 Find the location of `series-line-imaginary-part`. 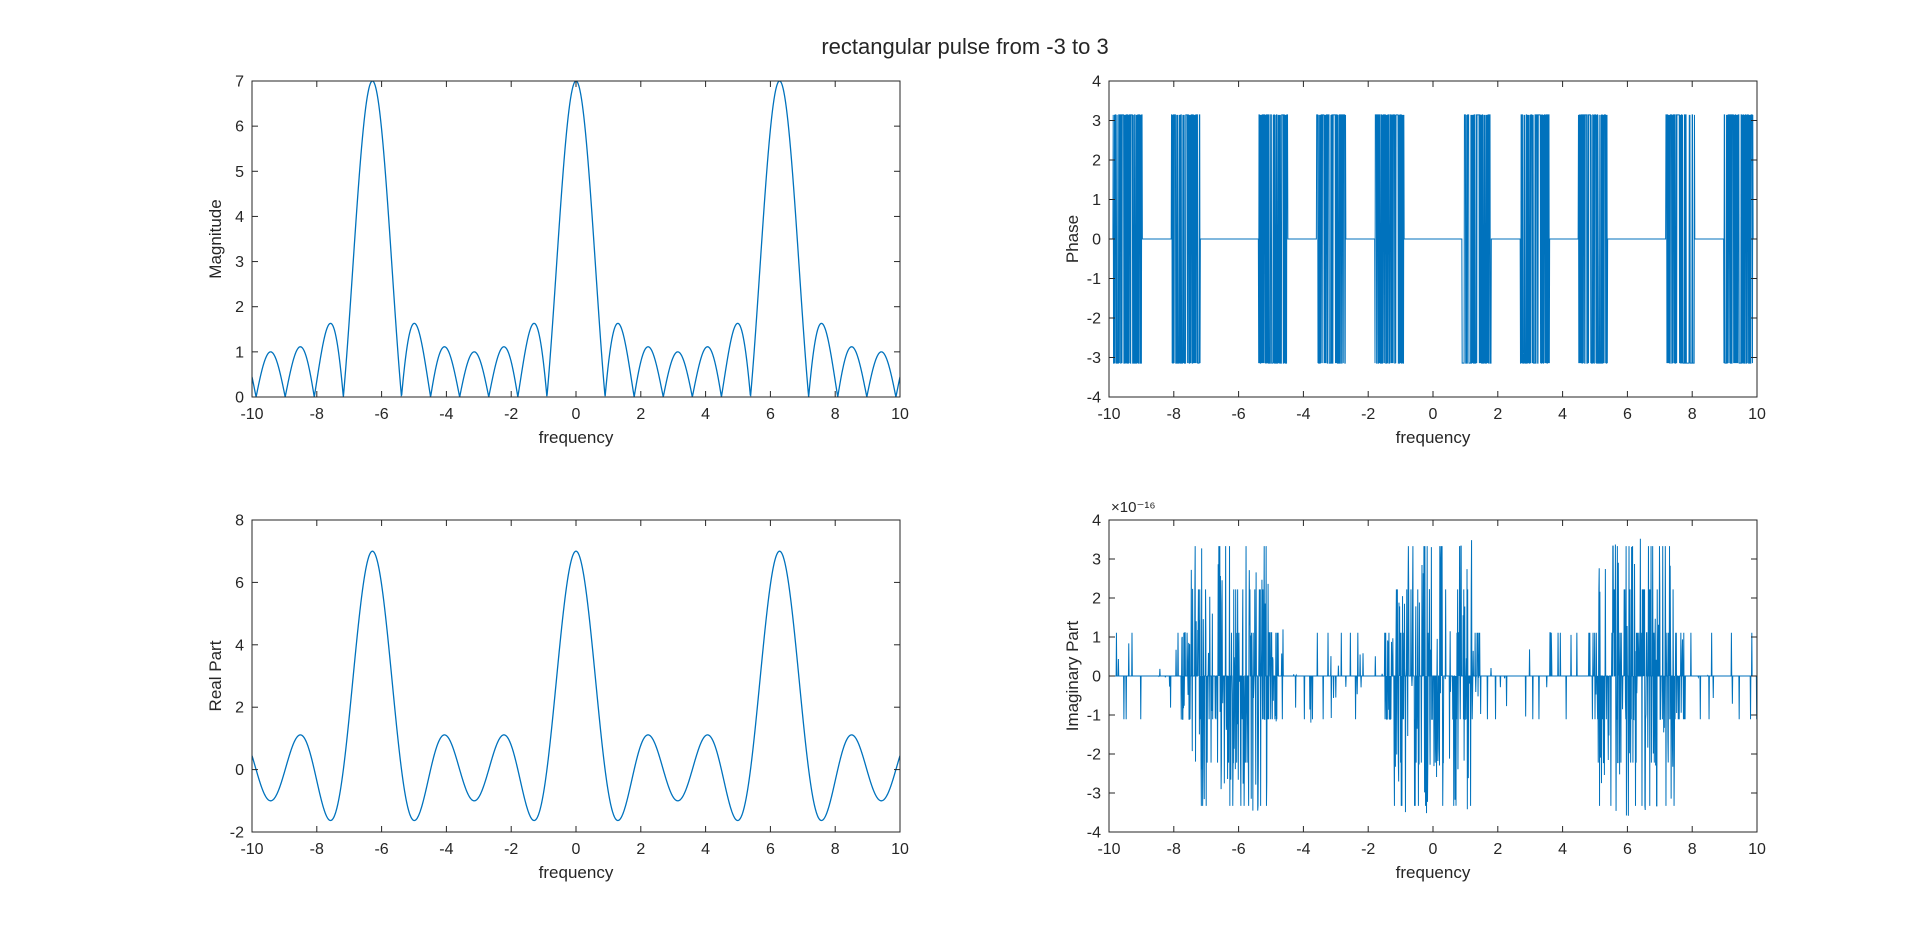

series-line-imaginary-part is located at coordinates (1433, 677).